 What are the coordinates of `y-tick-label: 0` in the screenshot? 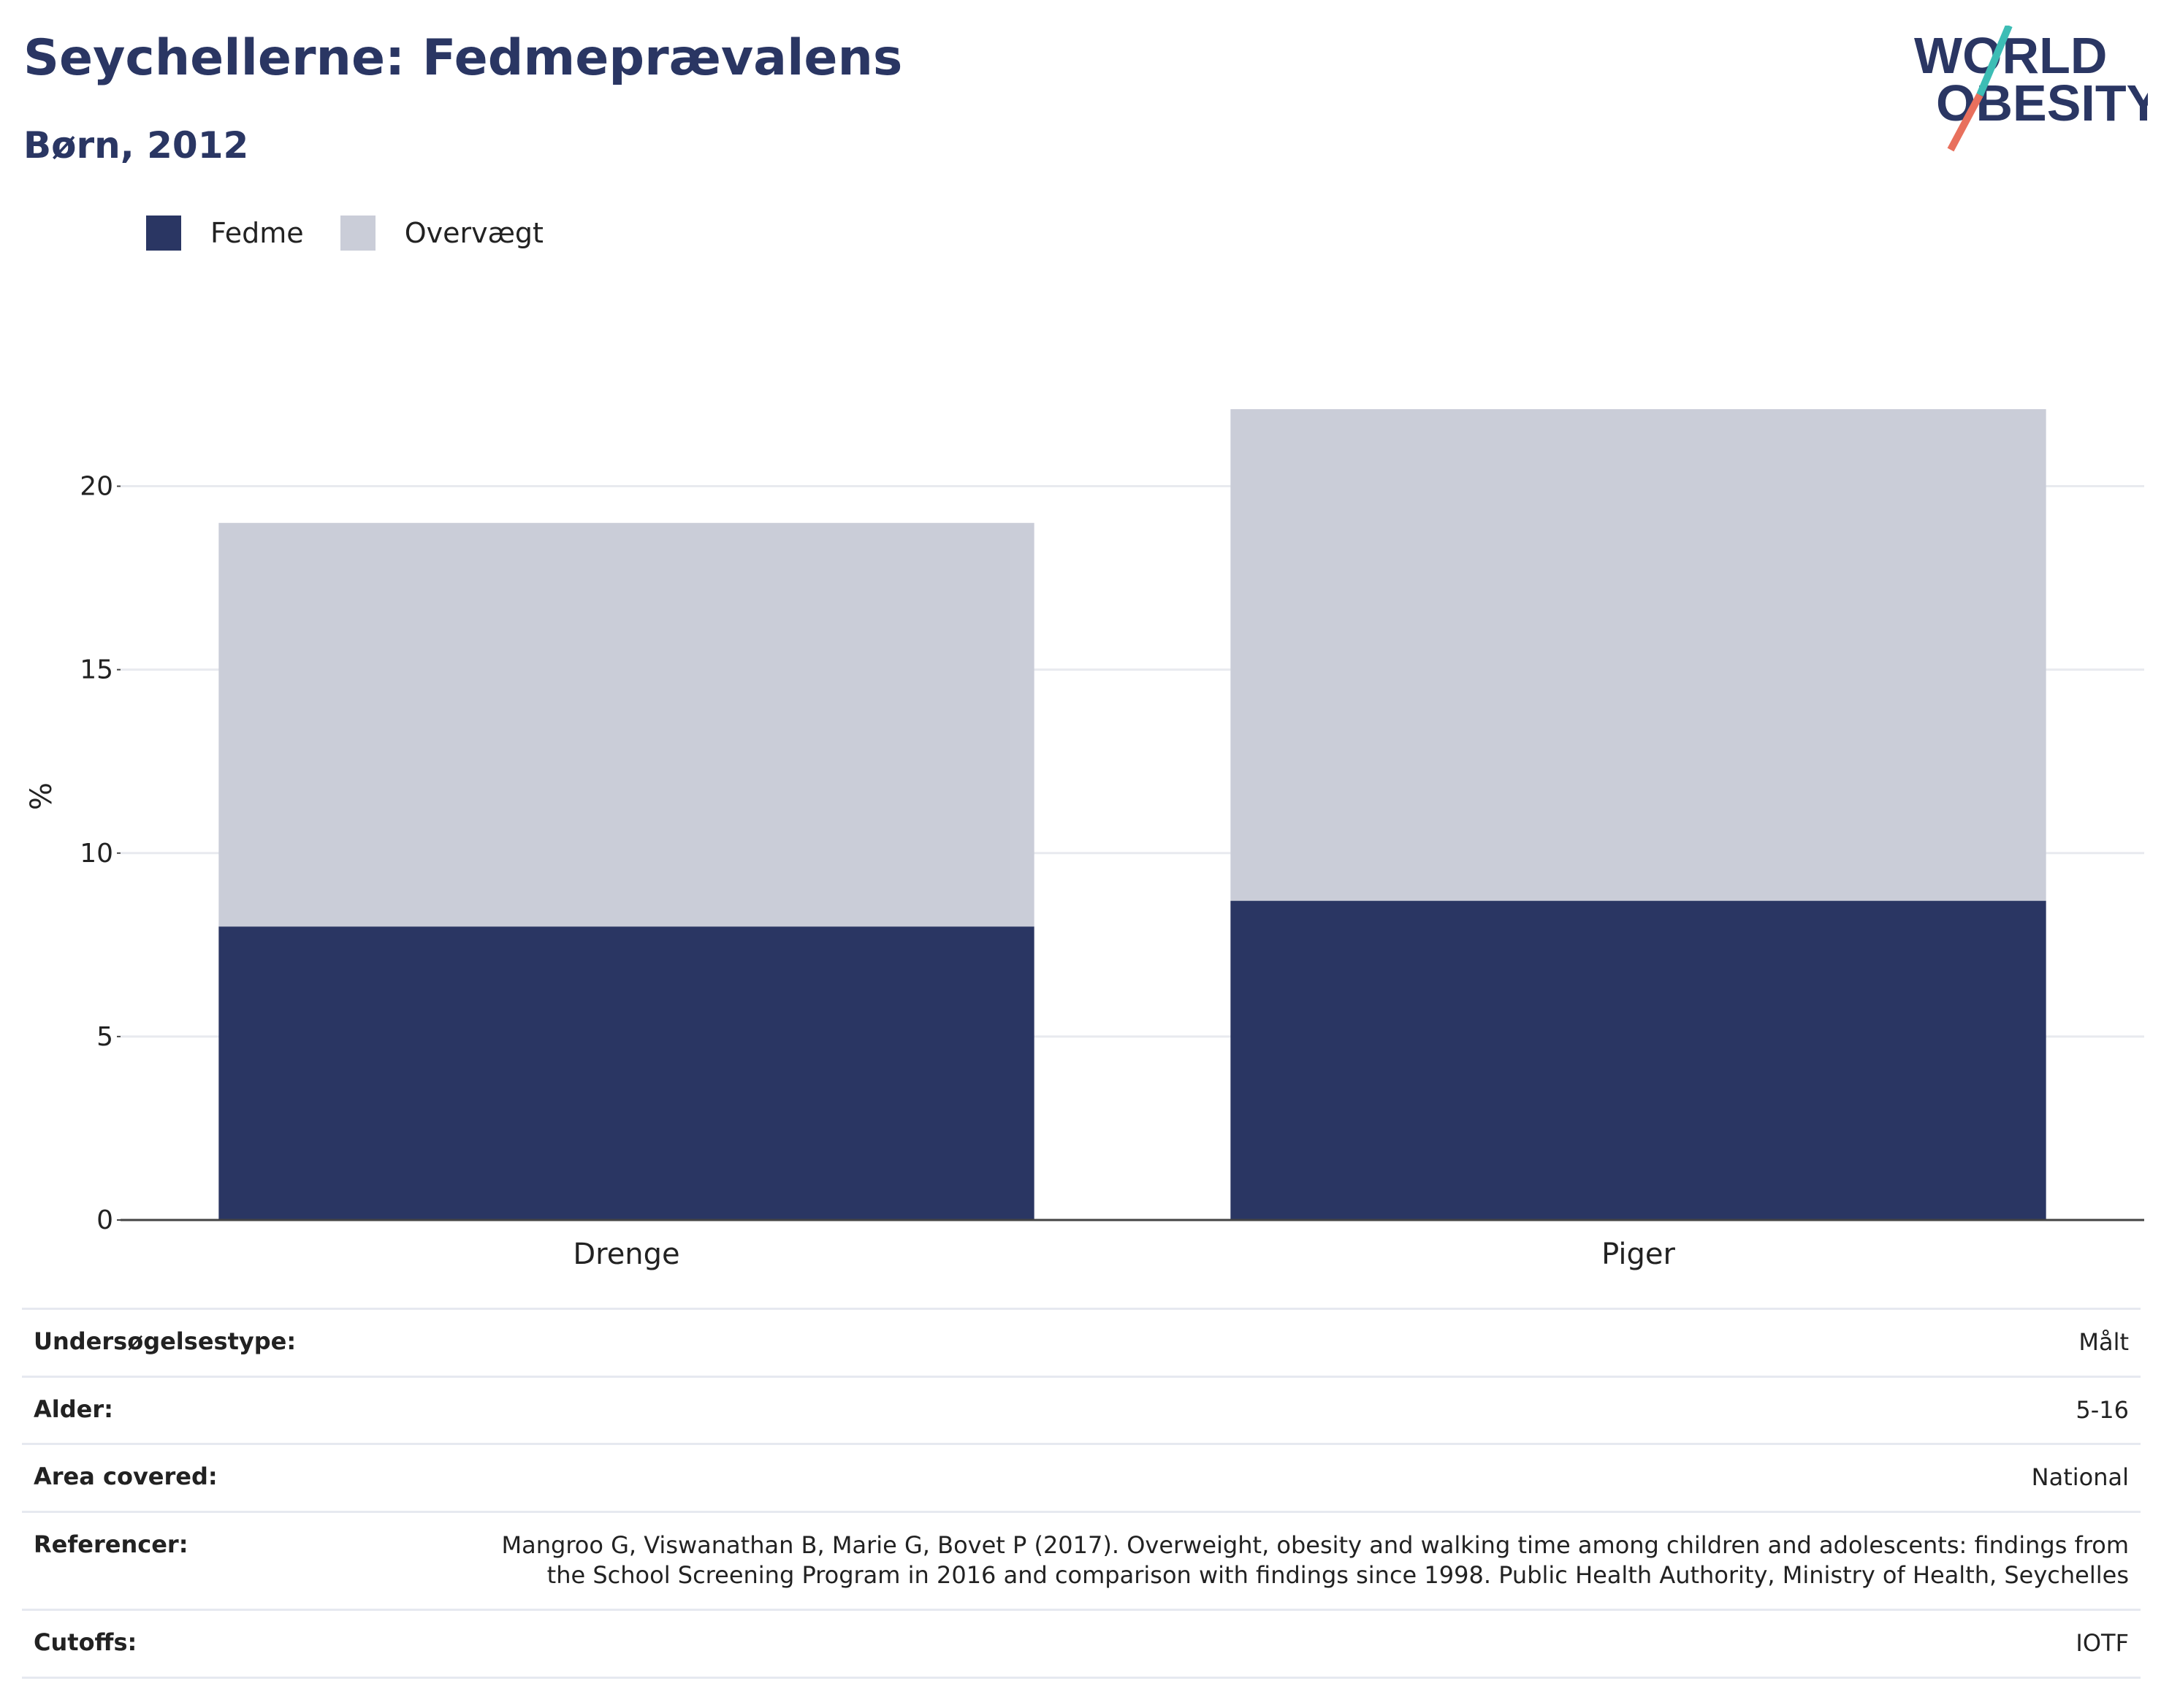 It's located at (105, 1220).